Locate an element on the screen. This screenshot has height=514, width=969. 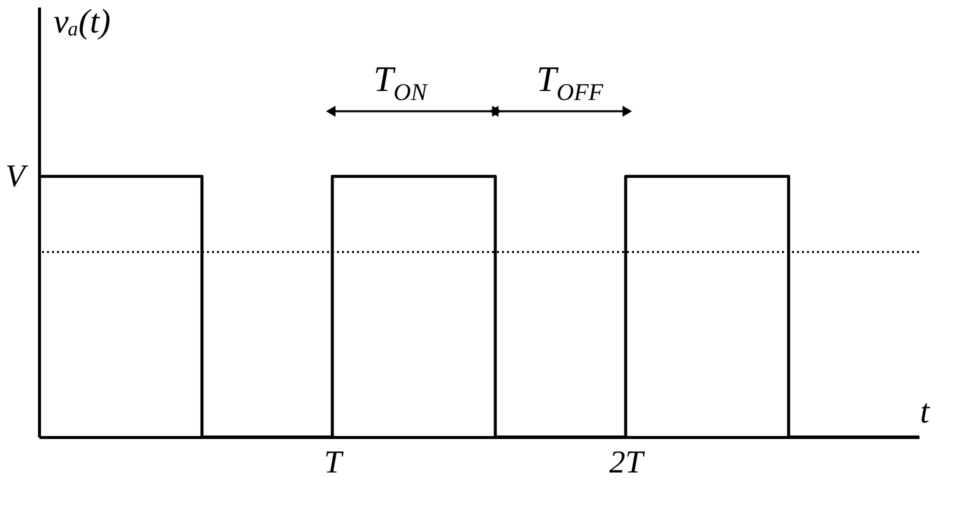
x-axis-title: t is located at coordinates (926, 412).